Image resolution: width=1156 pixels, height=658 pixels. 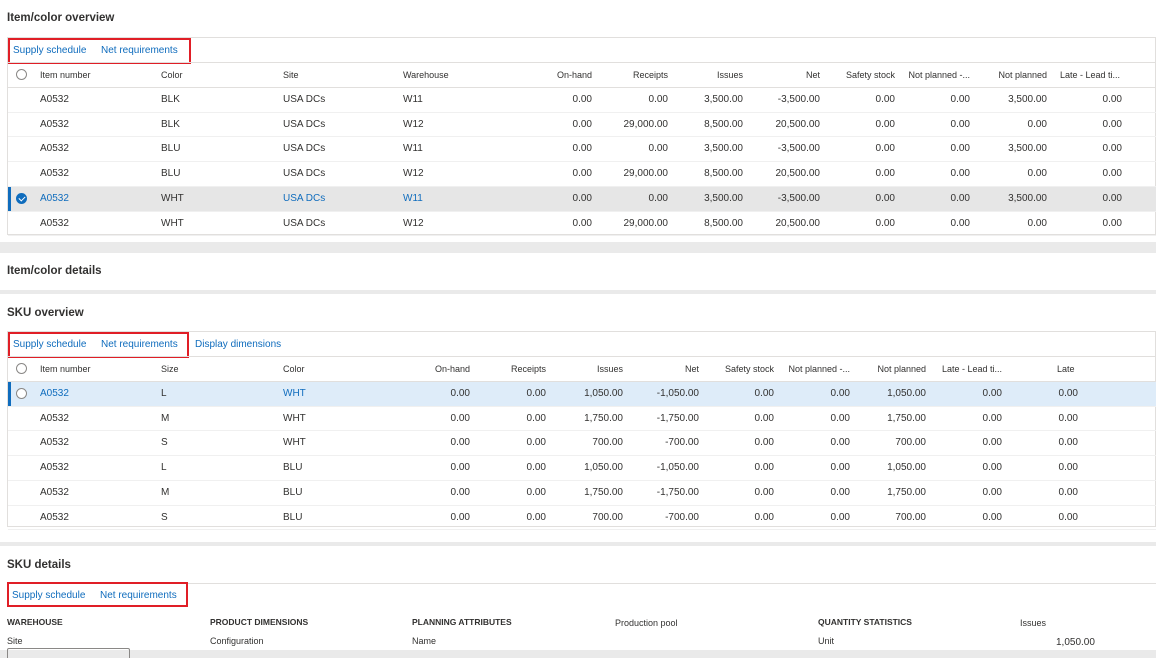 I want to click on display-dimensions-button: Display dimensions, so click(x=238, y=344).